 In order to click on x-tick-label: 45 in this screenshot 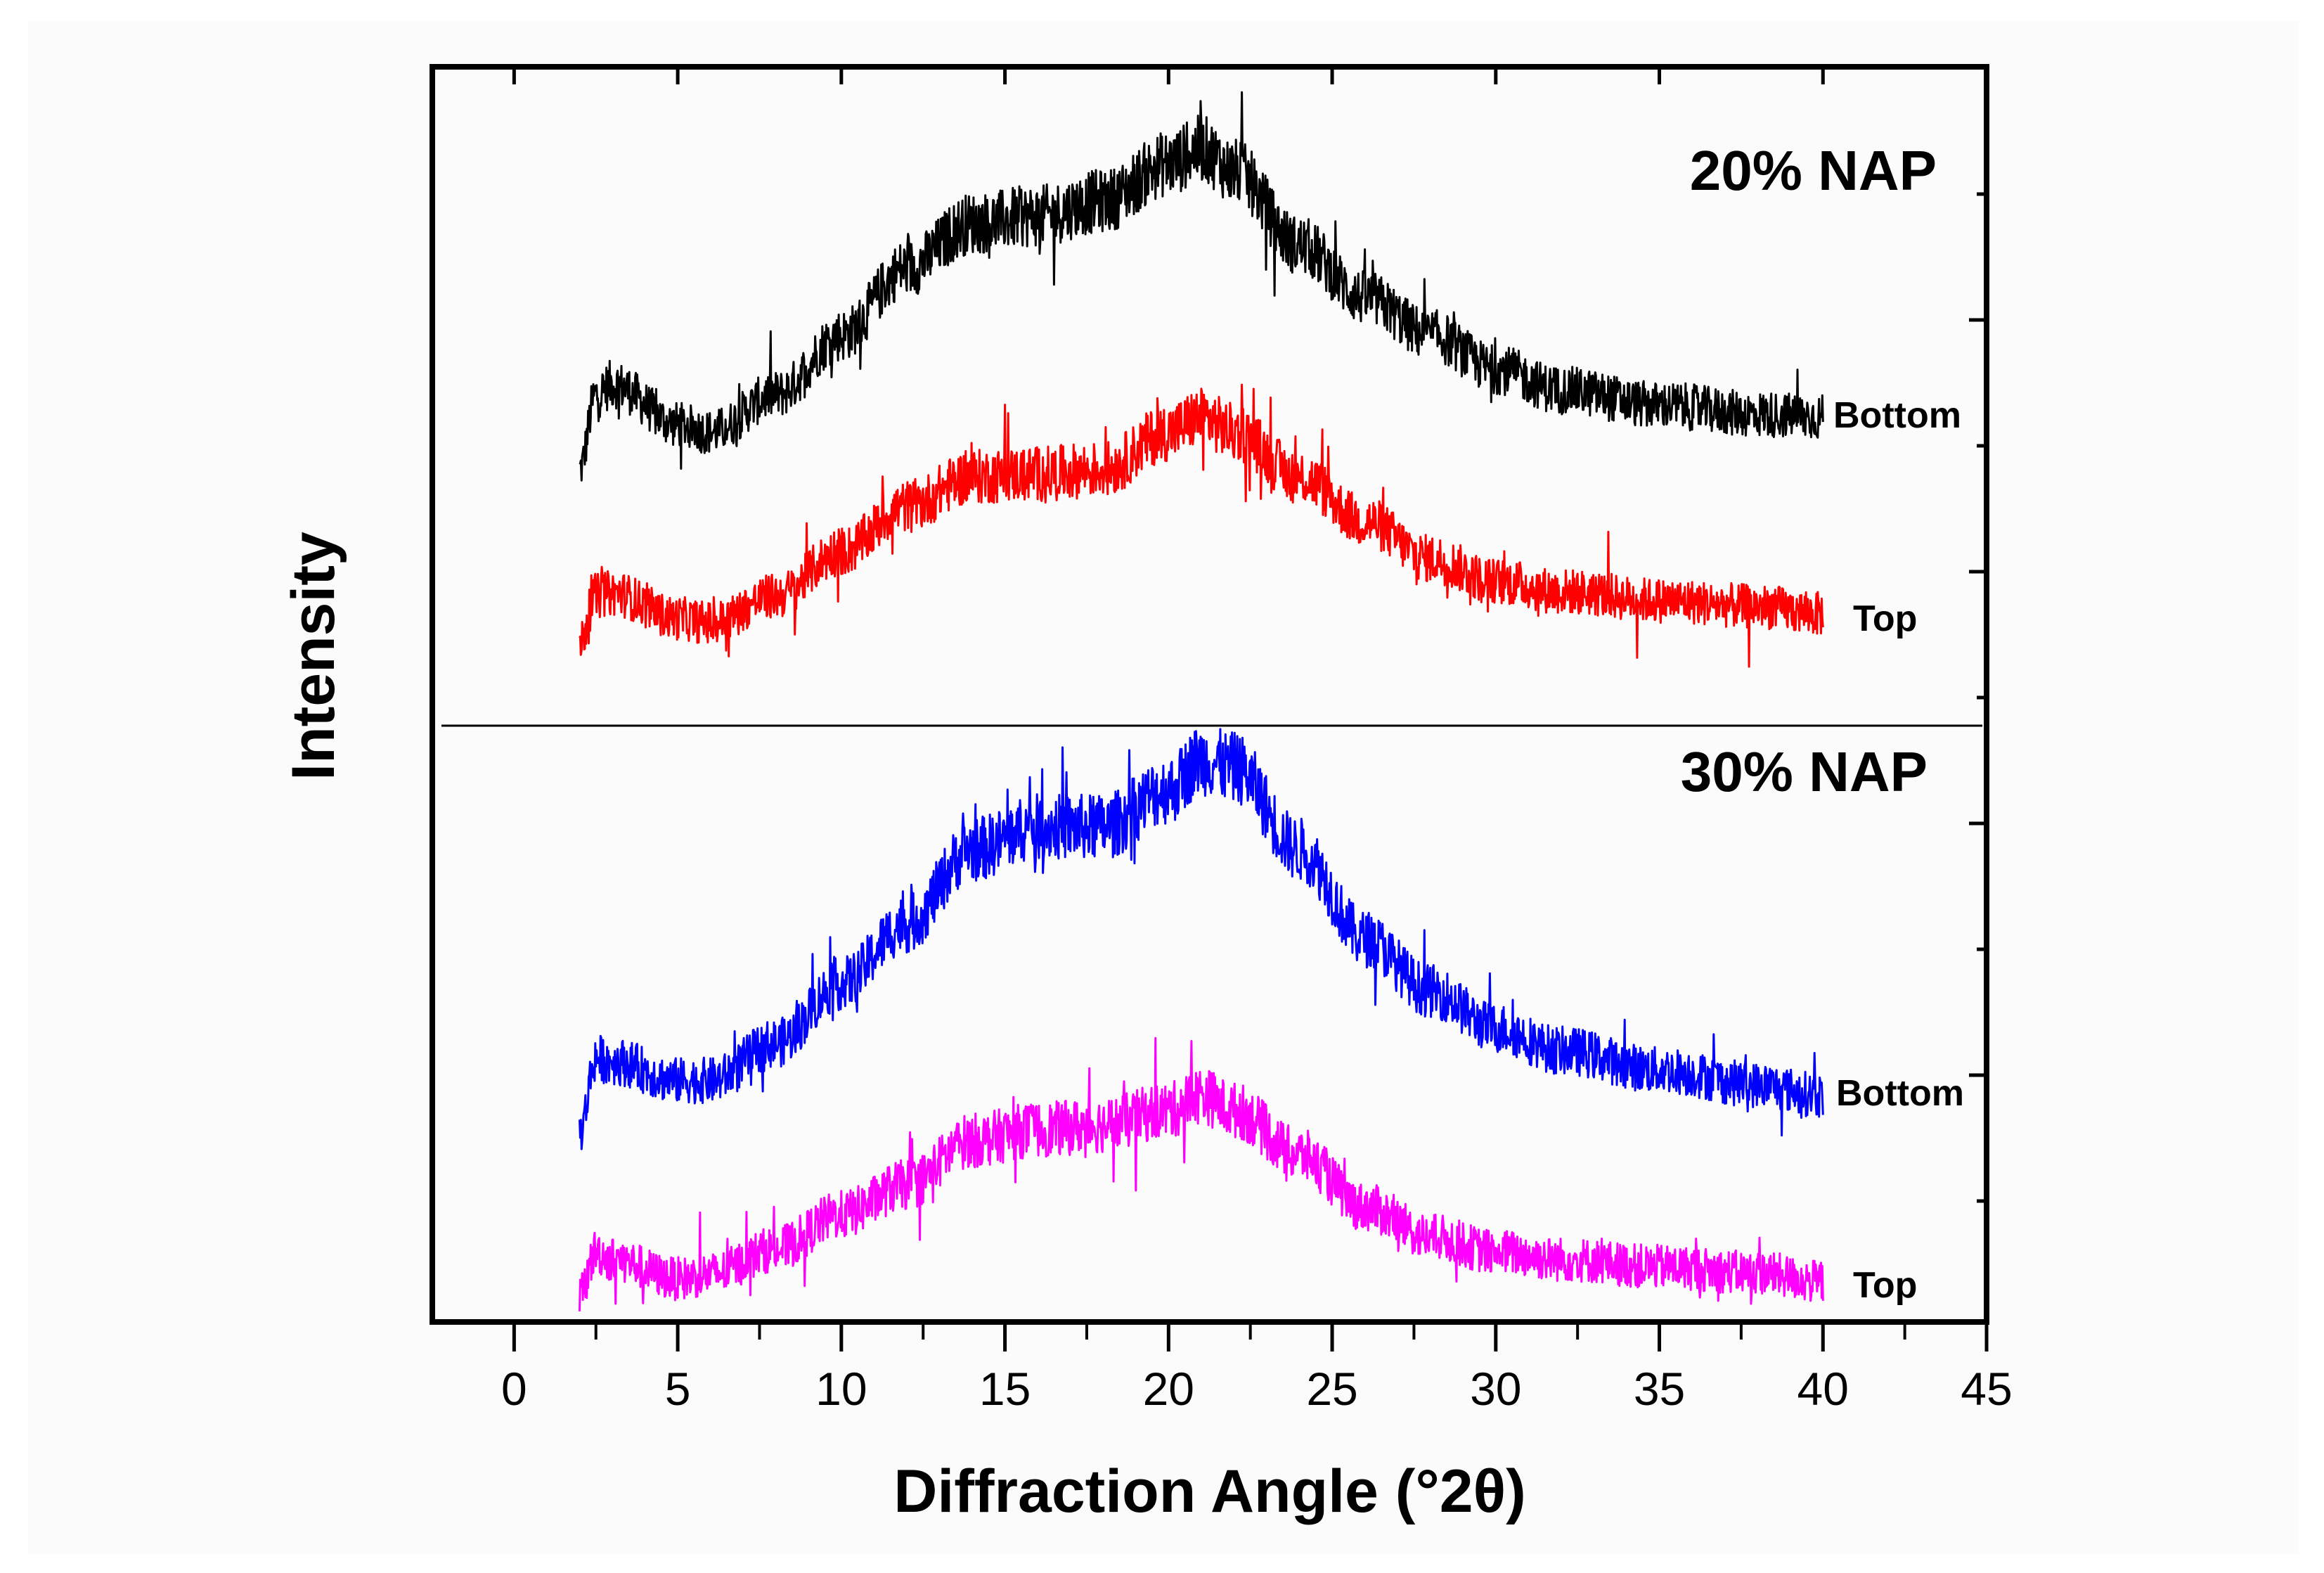, I will do `click(1986, 1389)`.